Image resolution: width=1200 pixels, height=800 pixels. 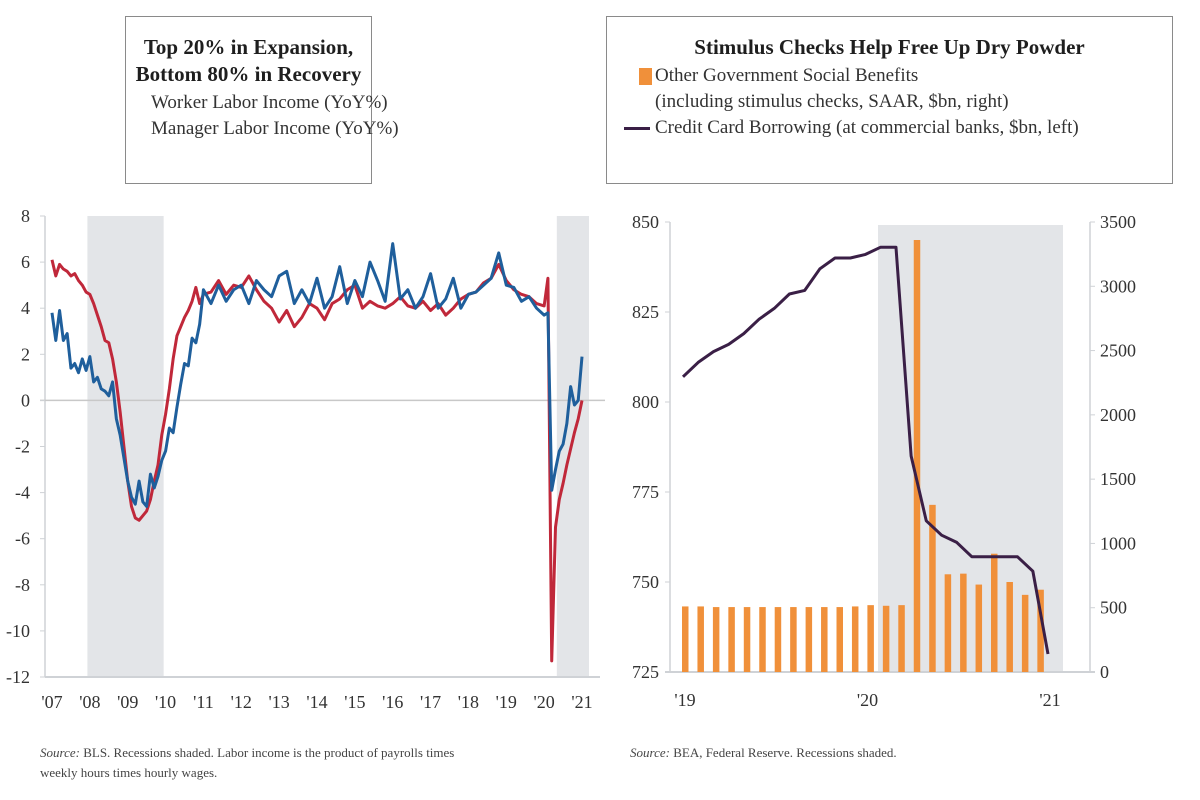 What do you see at coordinates (645, 402) in the screenshot?
I see `left-y-tick-label: 800` at bounding box center [645, 402].